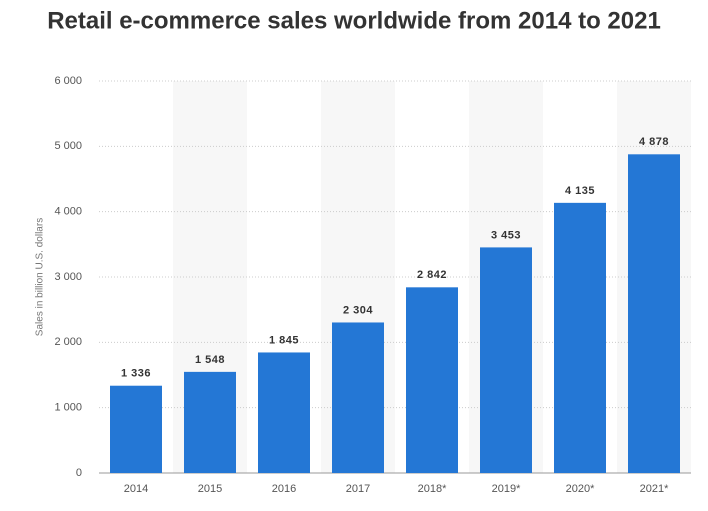  I want to click on y-tick-label: 1 000, so click(68, 408).